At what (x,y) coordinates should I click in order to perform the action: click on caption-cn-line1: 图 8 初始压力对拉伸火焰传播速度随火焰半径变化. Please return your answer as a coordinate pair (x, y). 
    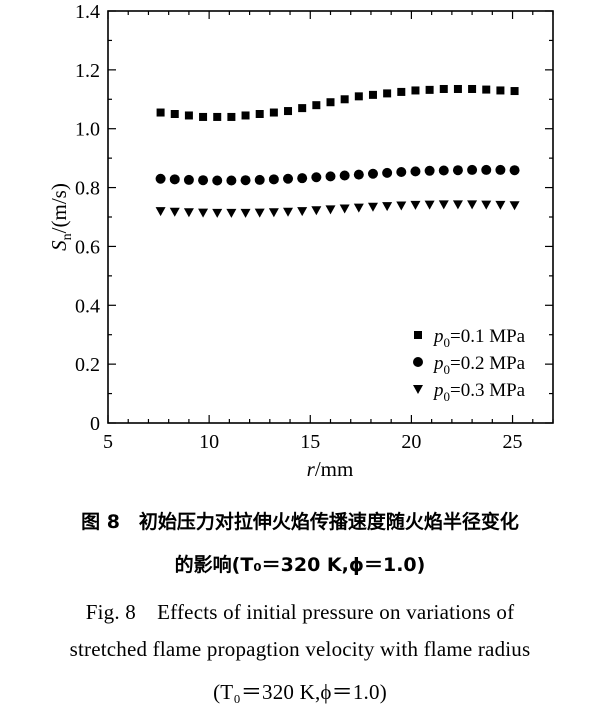
    Looking at the image, I should click on (300, 522).